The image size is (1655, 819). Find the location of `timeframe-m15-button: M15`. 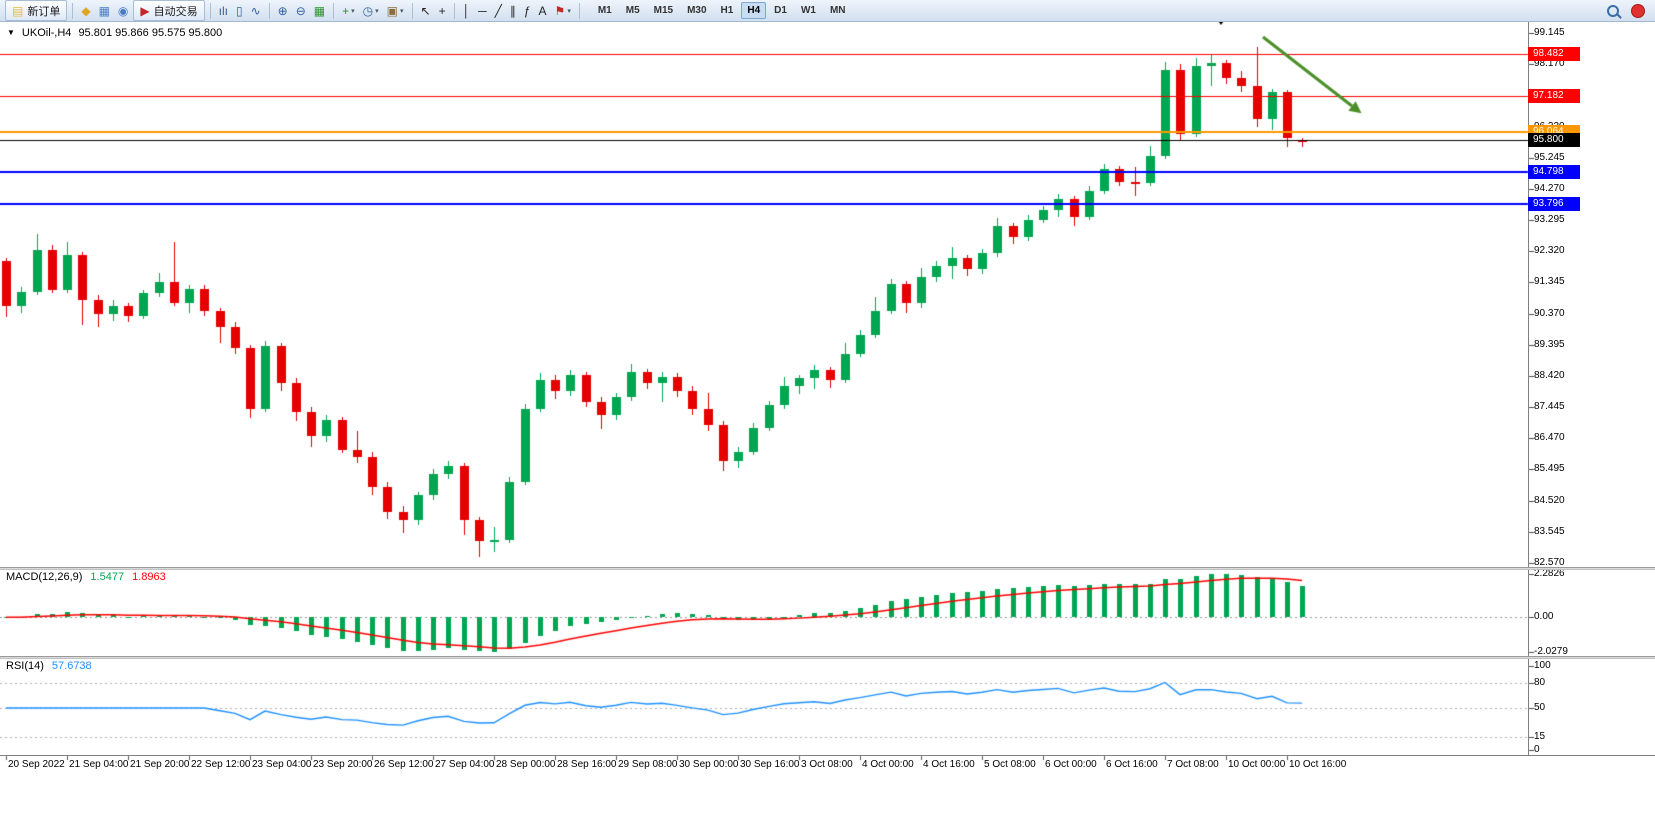

timeframe-m15-button: M15 is located at coordinates (663, 10).